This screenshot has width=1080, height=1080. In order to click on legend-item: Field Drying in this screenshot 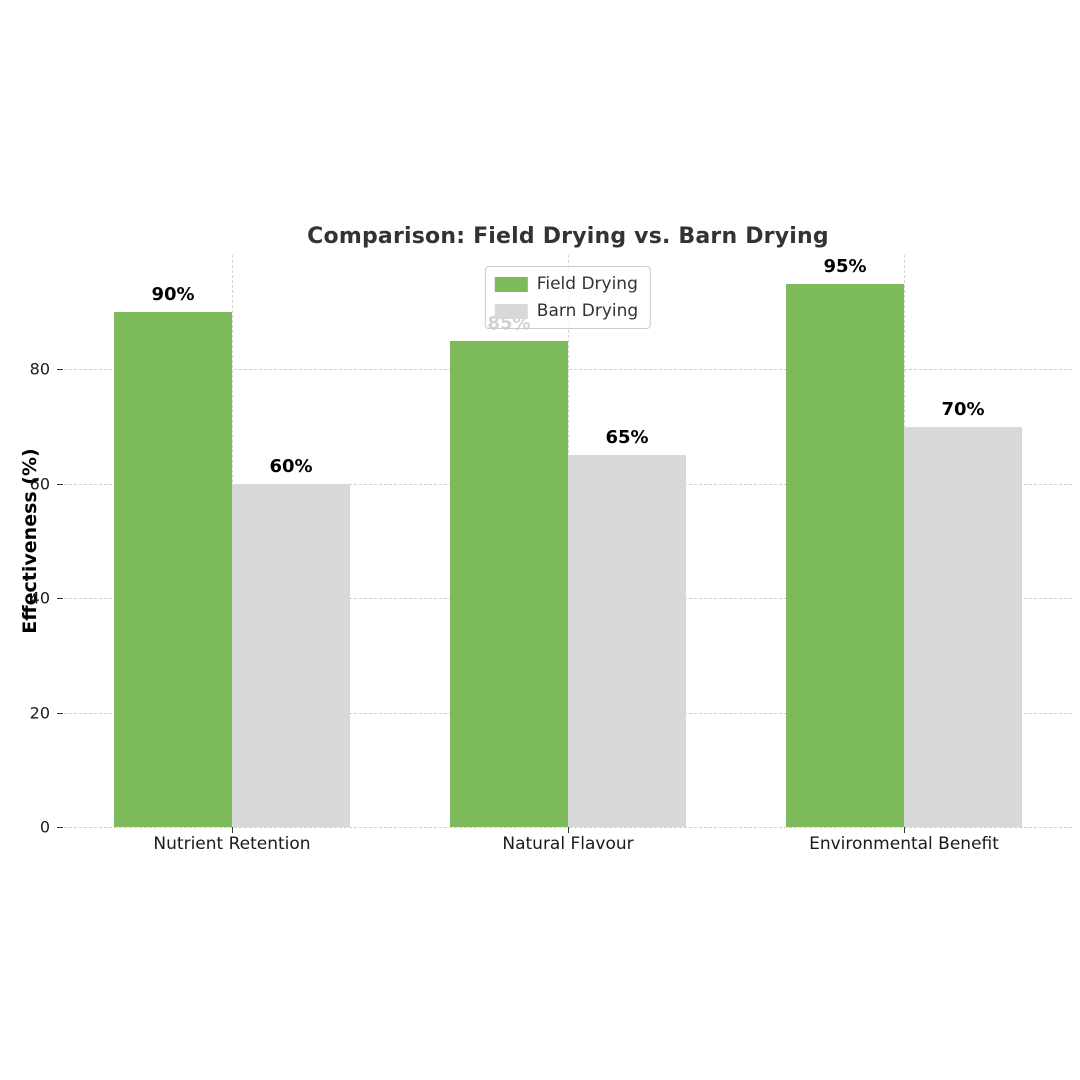, I will do `click(566, 284)`.